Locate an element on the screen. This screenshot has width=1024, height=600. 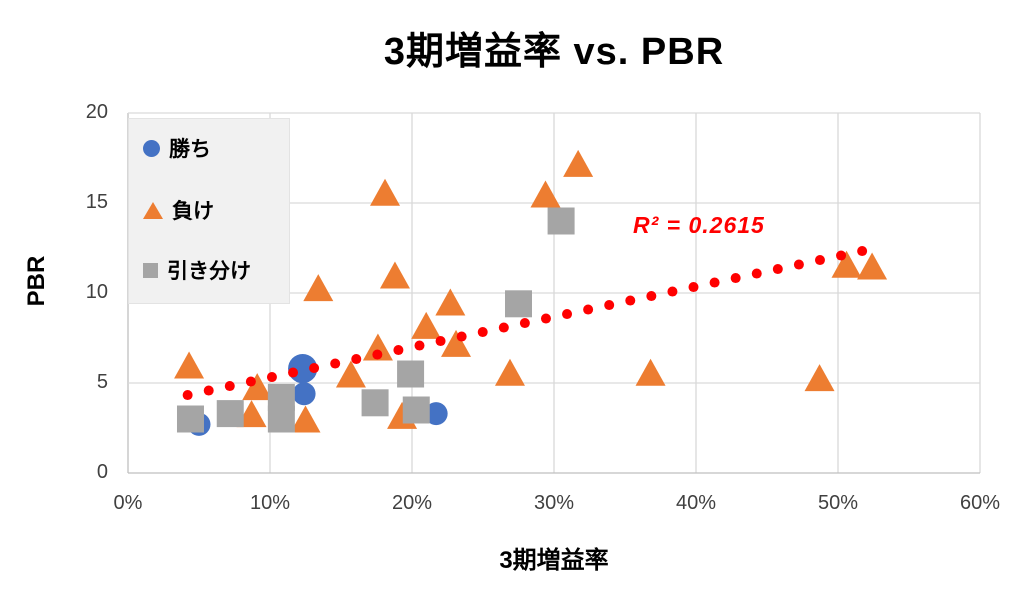
y-tick-label: 10 is located at coordinates (96, 292).